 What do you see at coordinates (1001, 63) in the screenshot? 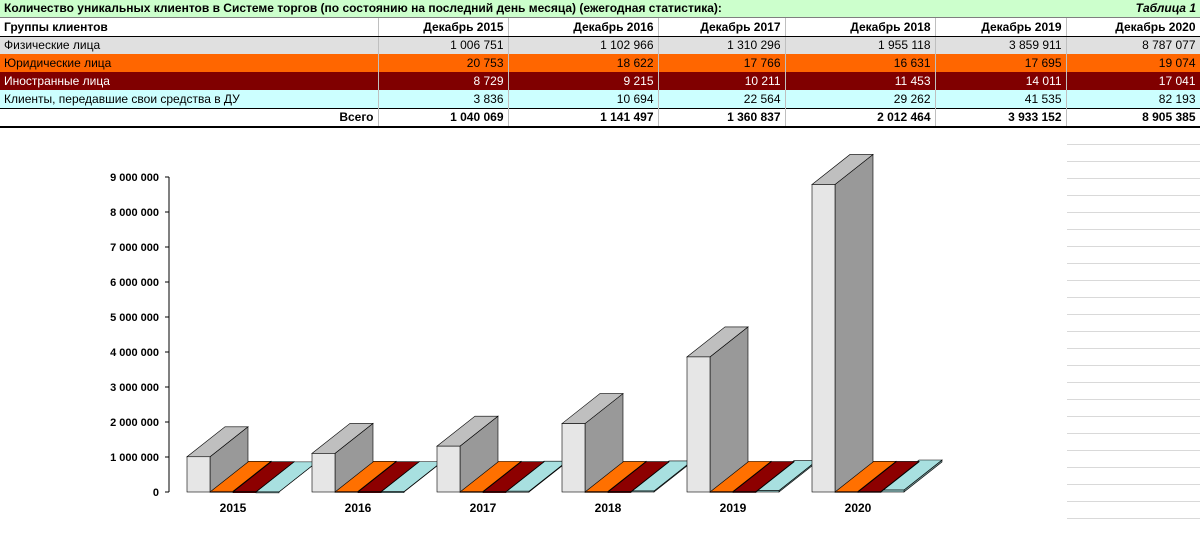
I see `table-cell: 17 695` at bounding box center [1001, 63].